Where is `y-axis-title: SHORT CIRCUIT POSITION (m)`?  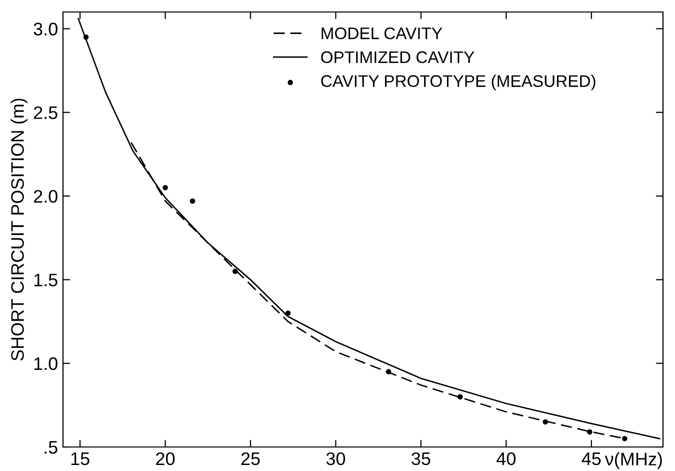 y-axis-title: SHORT CIRCUIT POSITION (m) is located at coordinates (19, 229).